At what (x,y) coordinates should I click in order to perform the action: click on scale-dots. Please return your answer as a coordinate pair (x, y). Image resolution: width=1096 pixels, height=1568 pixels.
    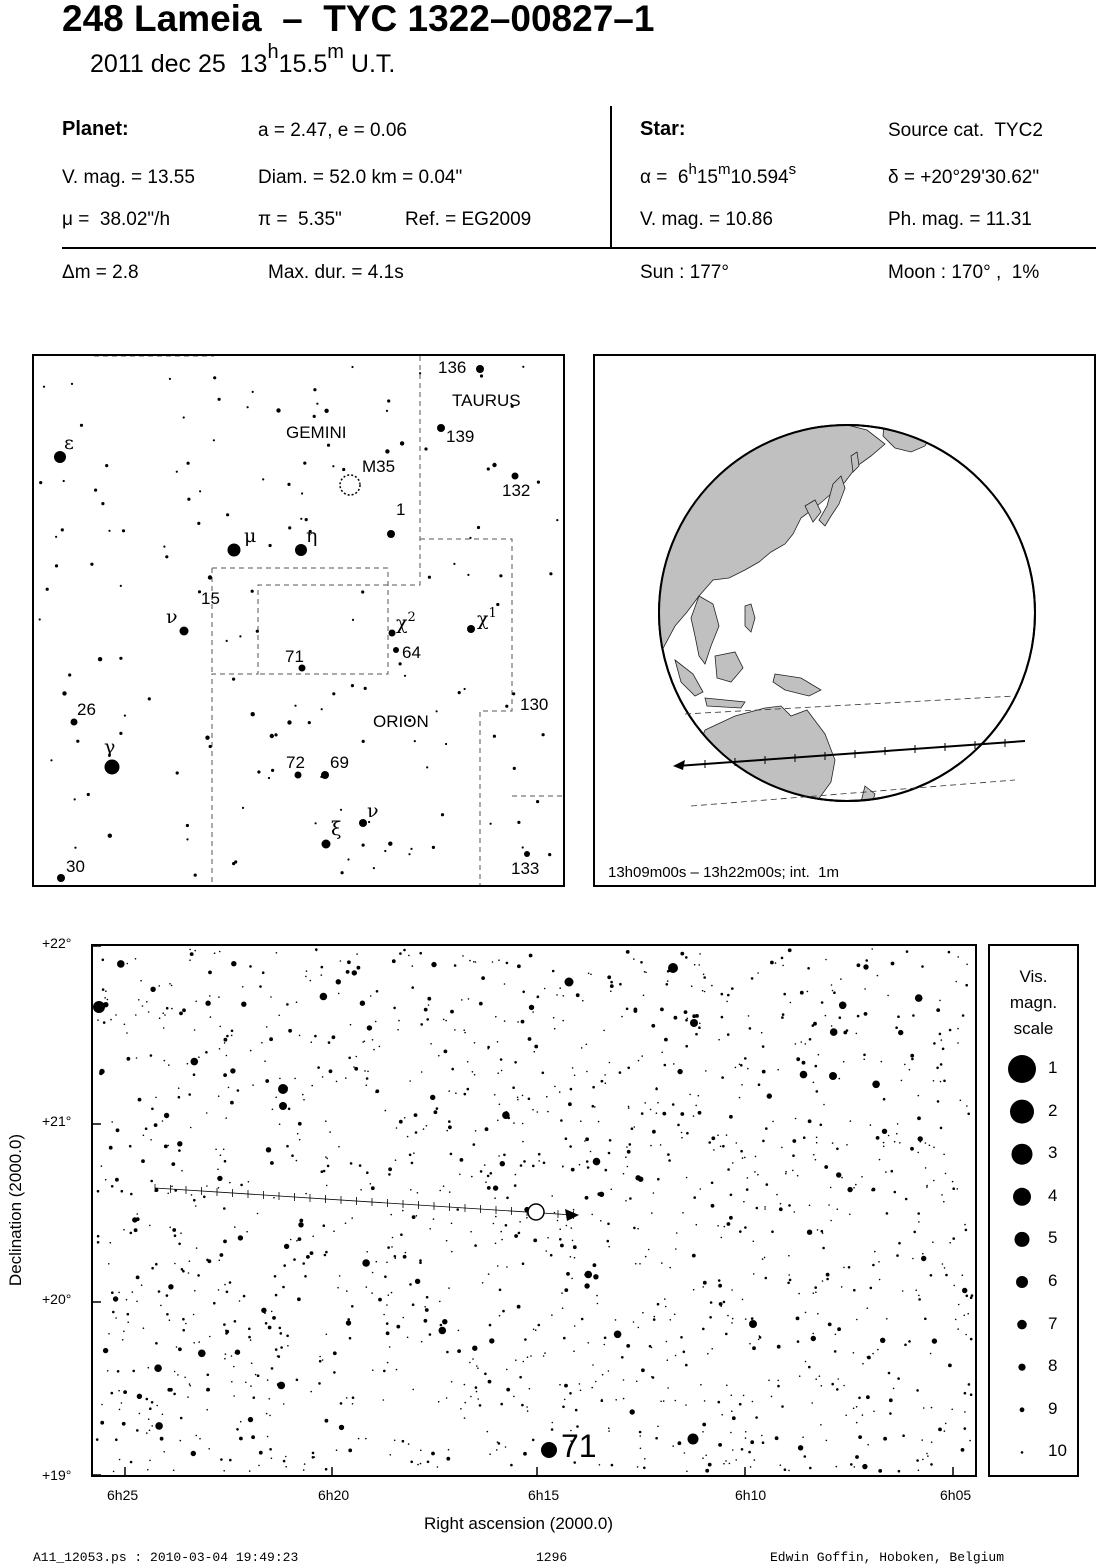
    Looking at the image, I should click on (1022, 1254).